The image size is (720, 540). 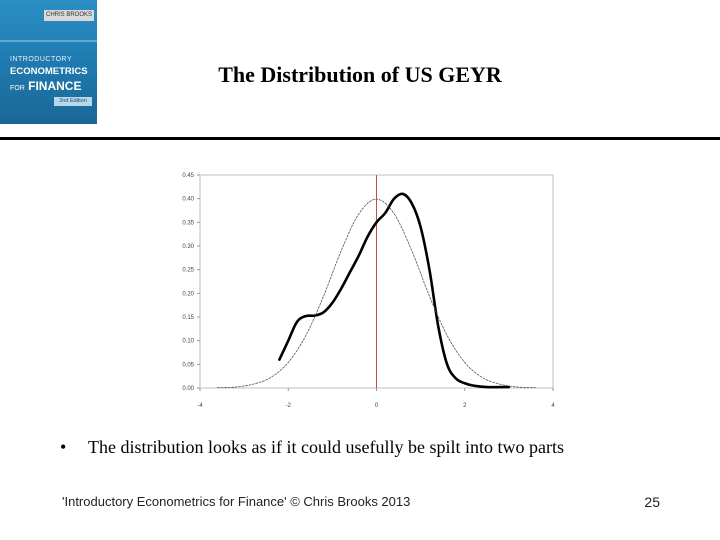 What do you see at coordinates (55, 86) in the screenshot?
I see `cover-line-3-main: FINANCE` at bounding box center [55, 86].